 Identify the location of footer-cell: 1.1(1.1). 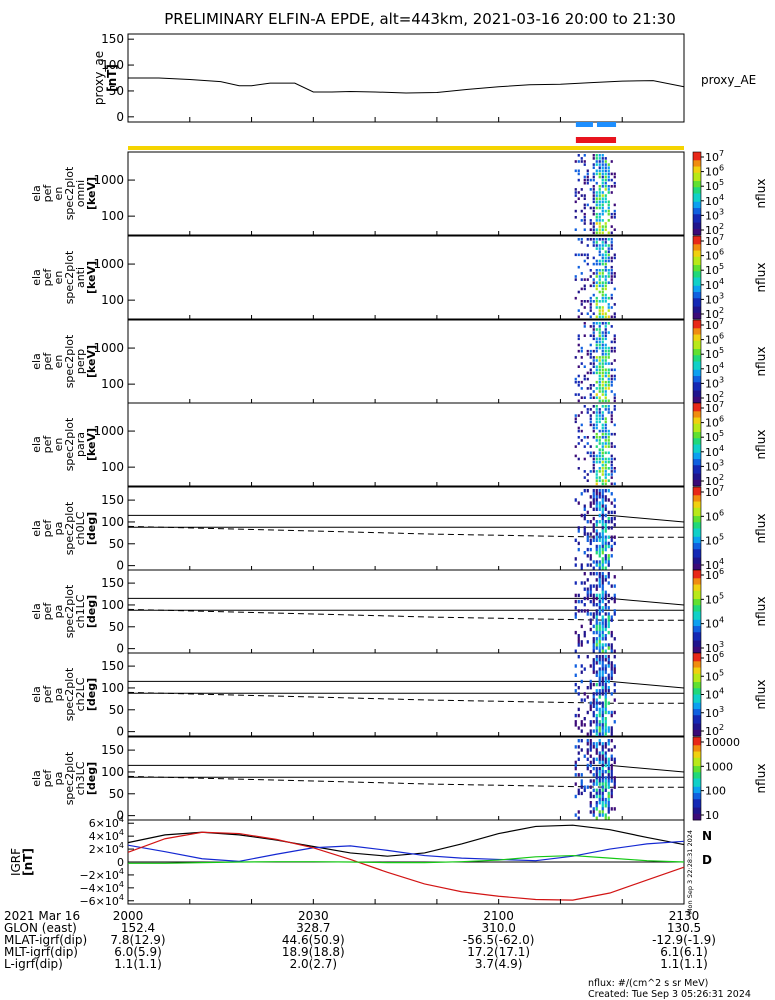
(684, 964).